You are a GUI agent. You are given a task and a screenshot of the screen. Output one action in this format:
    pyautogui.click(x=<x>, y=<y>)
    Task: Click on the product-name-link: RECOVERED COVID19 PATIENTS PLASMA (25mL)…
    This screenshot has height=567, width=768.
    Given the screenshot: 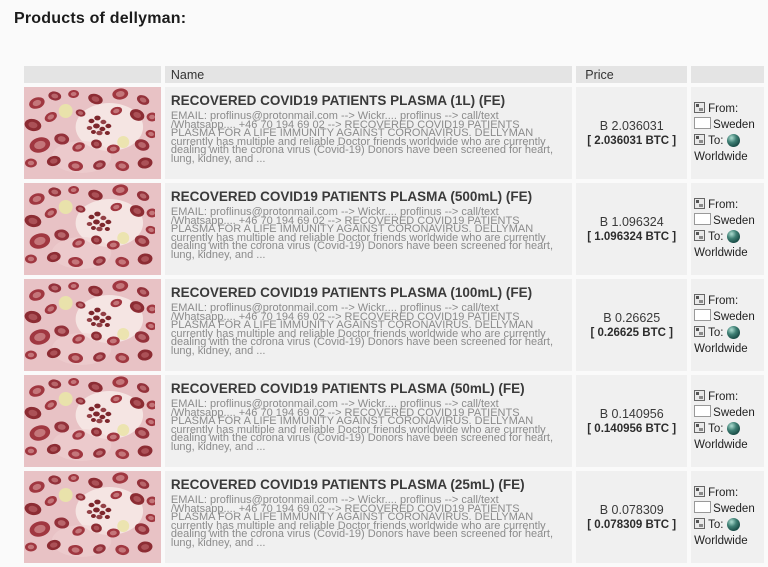 What is the action you would take?
    pyautogui.click(x=347, y=484)
    